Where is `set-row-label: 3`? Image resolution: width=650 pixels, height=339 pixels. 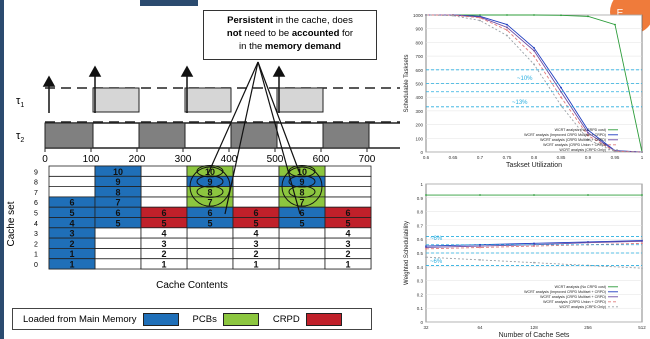 set-row-label: 3 is located at coordinates (36, 234).